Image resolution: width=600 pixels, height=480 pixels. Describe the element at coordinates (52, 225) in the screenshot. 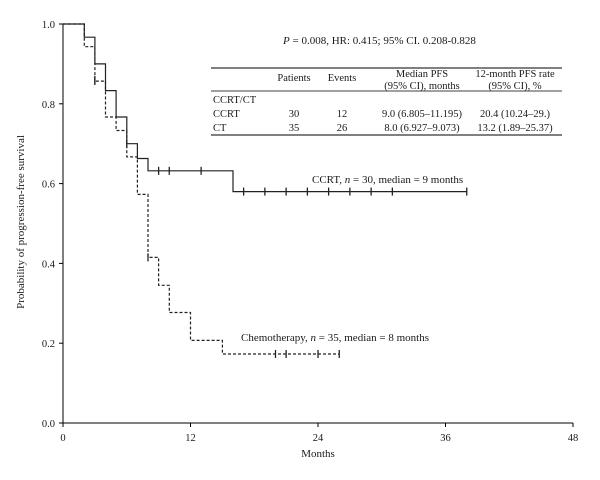

I see `y-ticks: 0.0 0.2 0.4 0.6 0.8 1.0` at that location.